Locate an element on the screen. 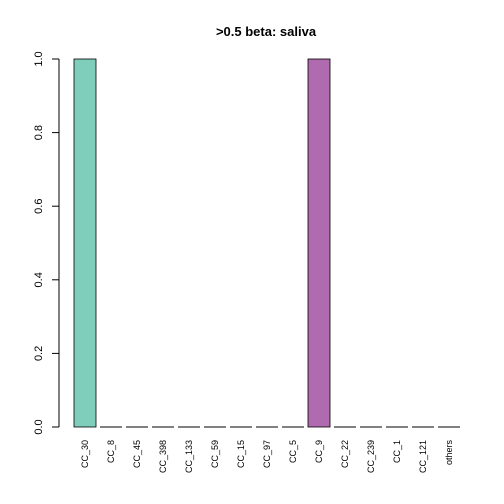 The height and width of the screenshot is (504, 504). x-category-label: CC_5 is located at coordinates (293, 451).